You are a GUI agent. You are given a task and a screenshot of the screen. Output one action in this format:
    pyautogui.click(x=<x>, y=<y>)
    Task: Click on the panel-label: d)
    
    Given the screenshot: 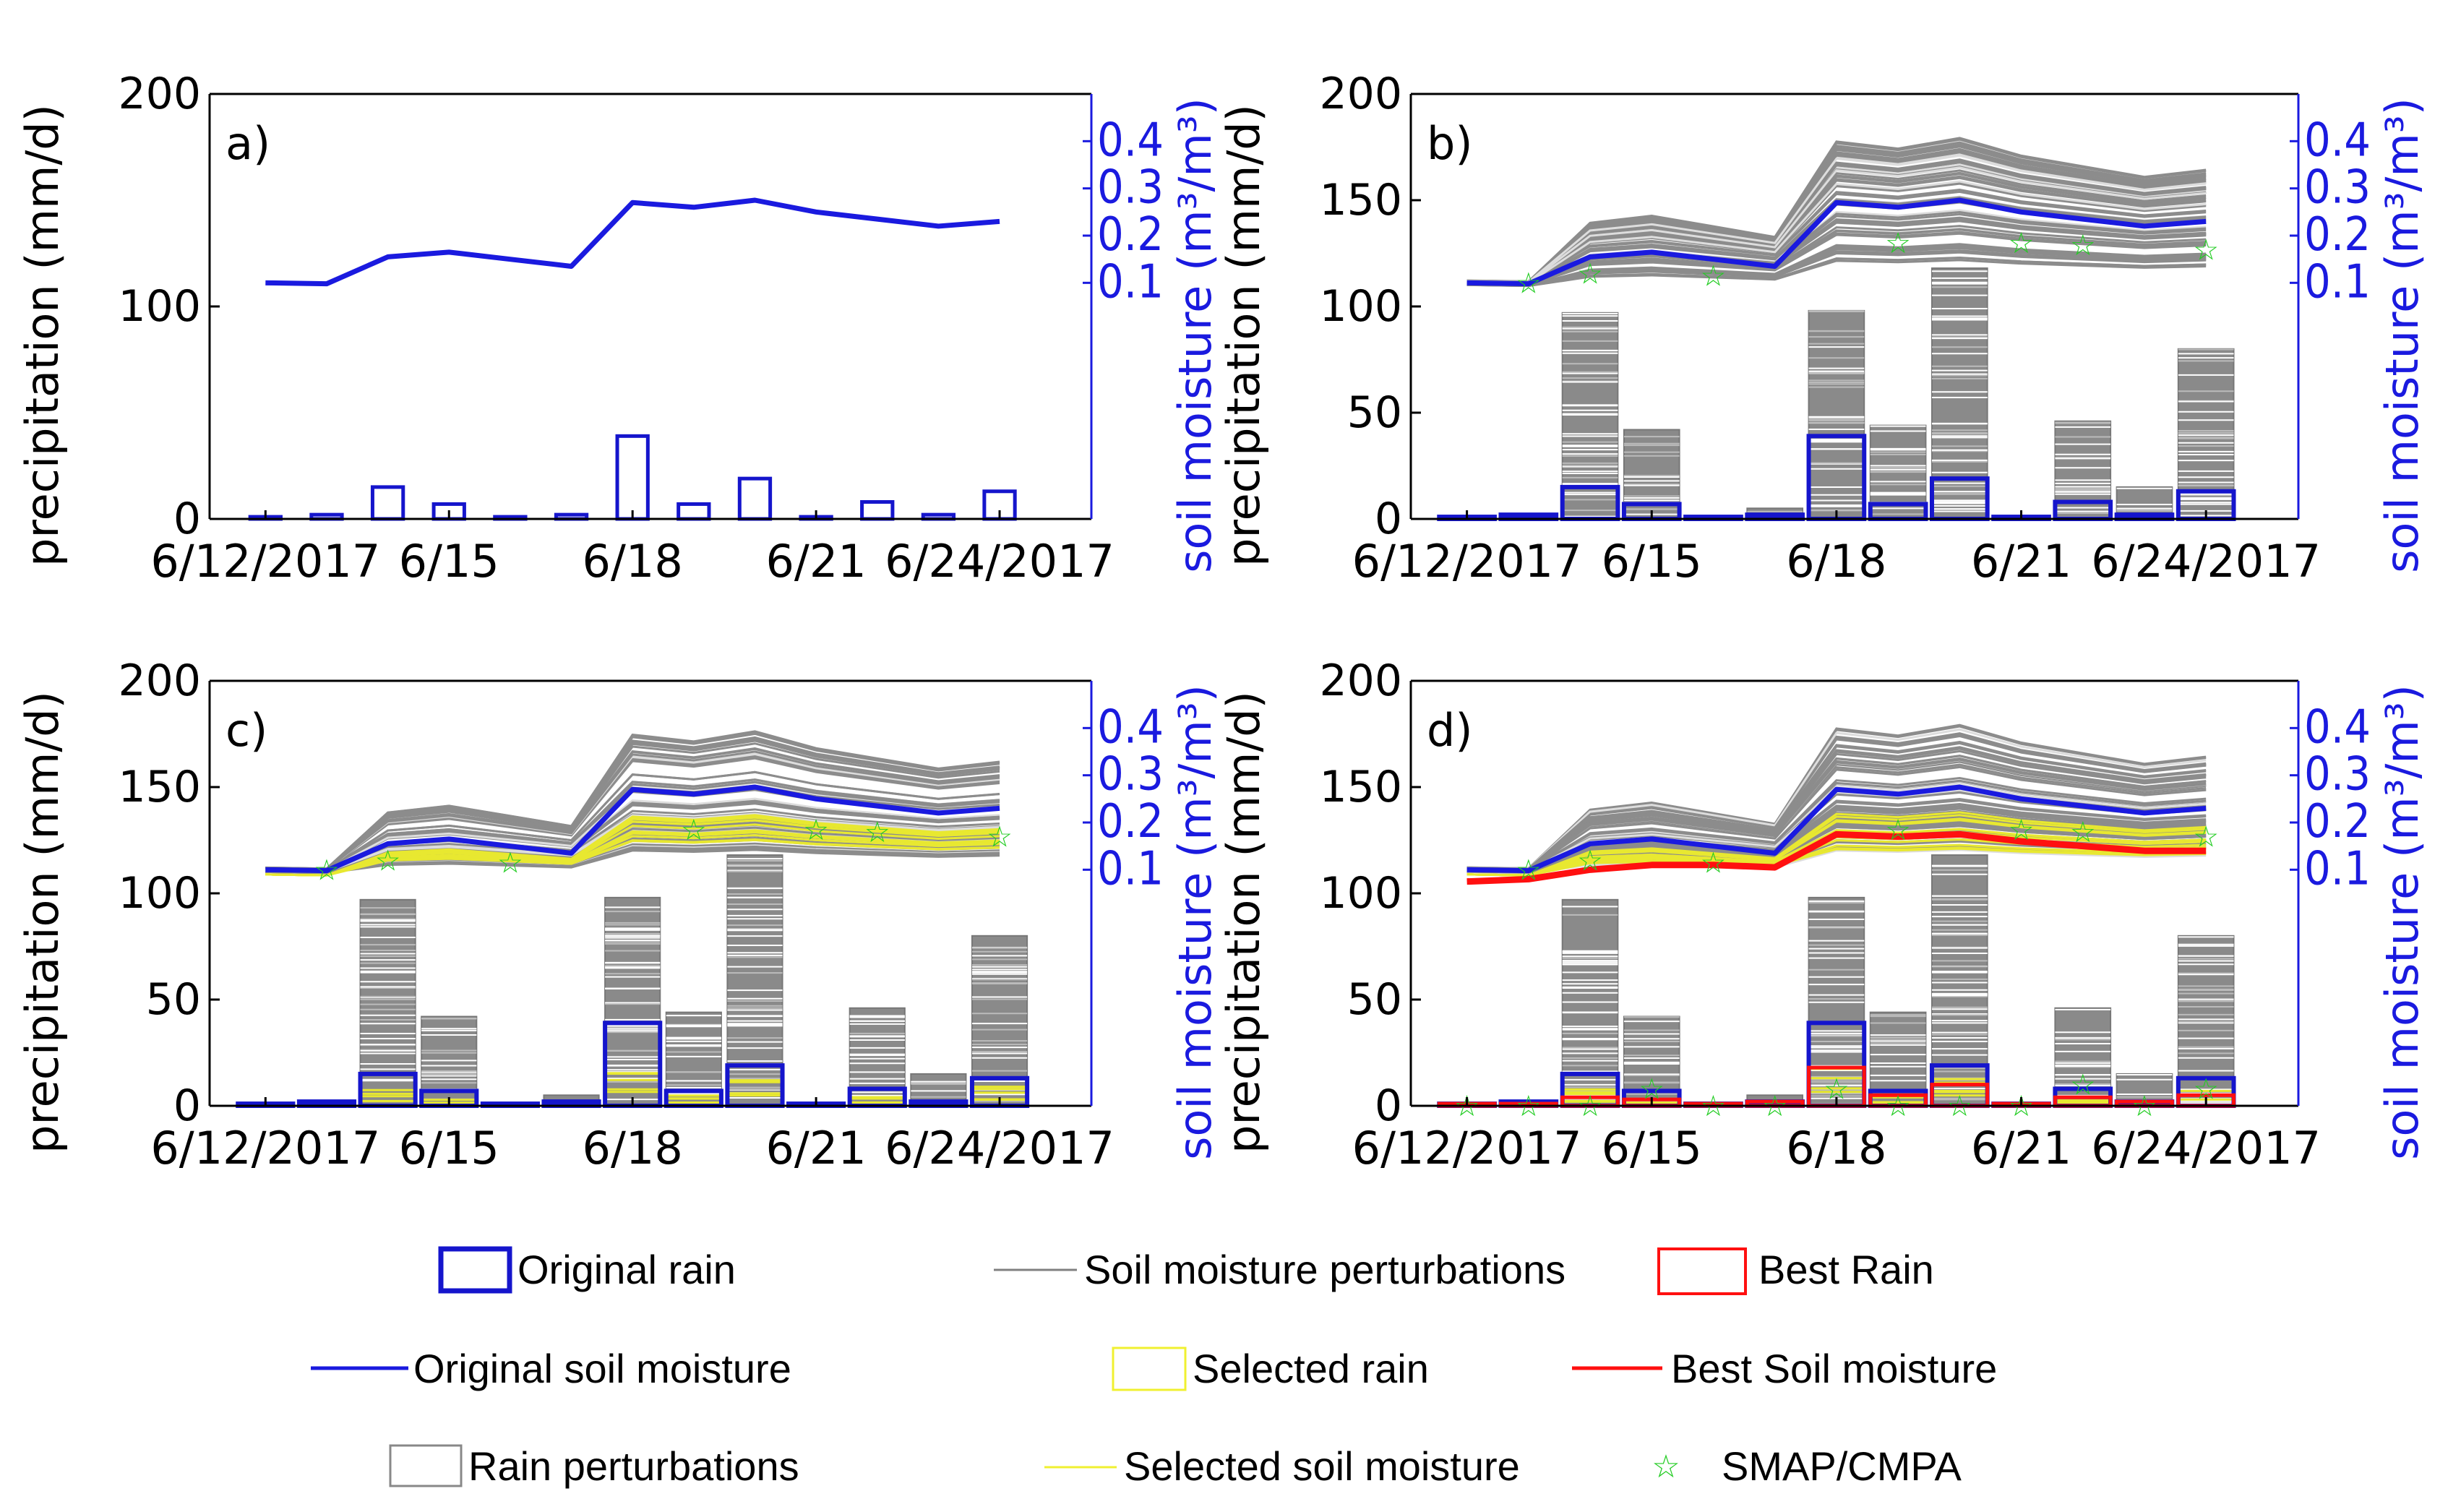 What is the action you would take?
    pyautogui.click(x=1450, y=730)
    